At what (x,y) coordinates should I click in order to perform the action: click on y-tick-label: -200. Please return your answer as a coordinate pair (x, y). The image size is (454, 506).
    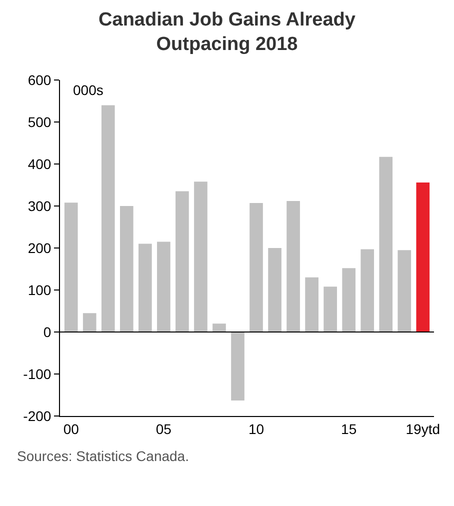
    Looking at the image, I should click on (37, 416).